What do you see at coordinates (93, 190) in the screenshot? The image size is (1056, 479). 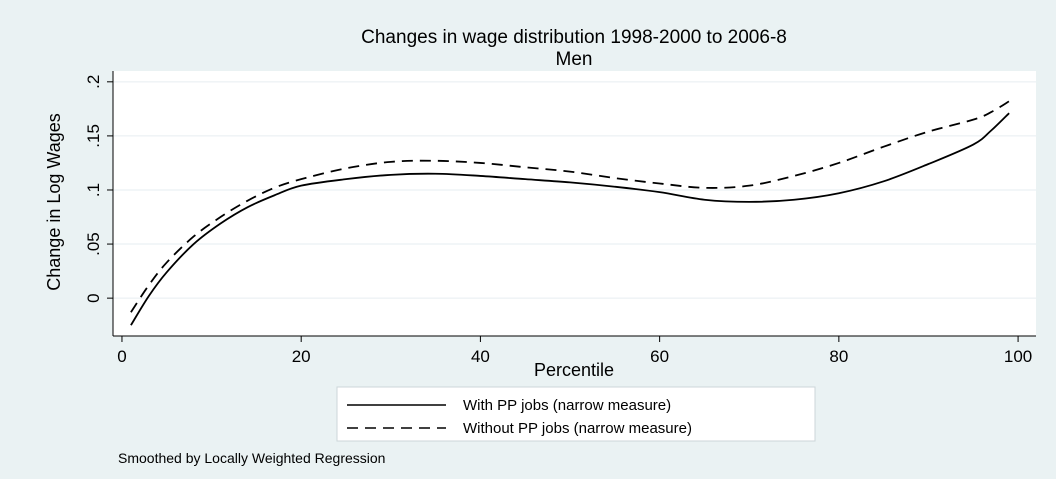 I see `y-tick-label: .1` at bounding box center [93, 190].